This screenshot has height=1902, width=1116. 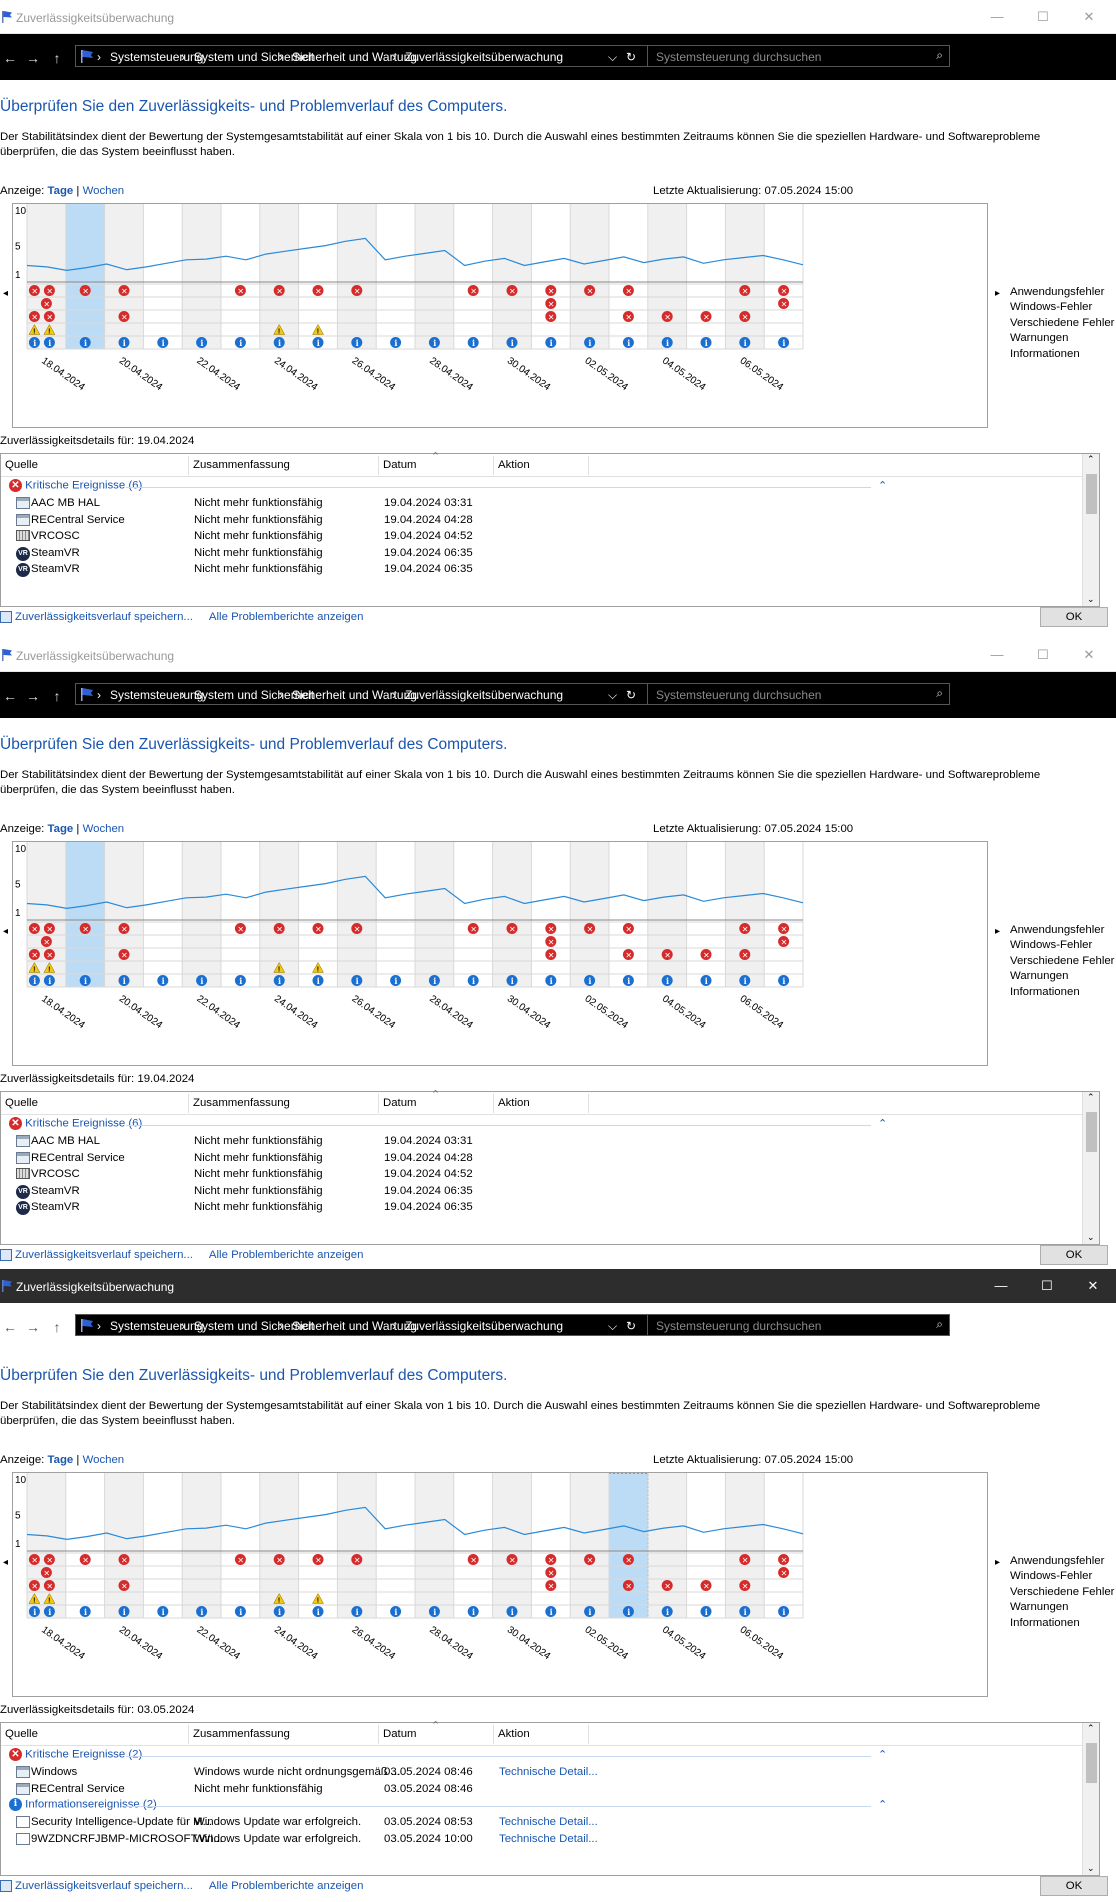 I want to click on breadcrumb-item: Systemsteuerung, so click(x=157, y=57).